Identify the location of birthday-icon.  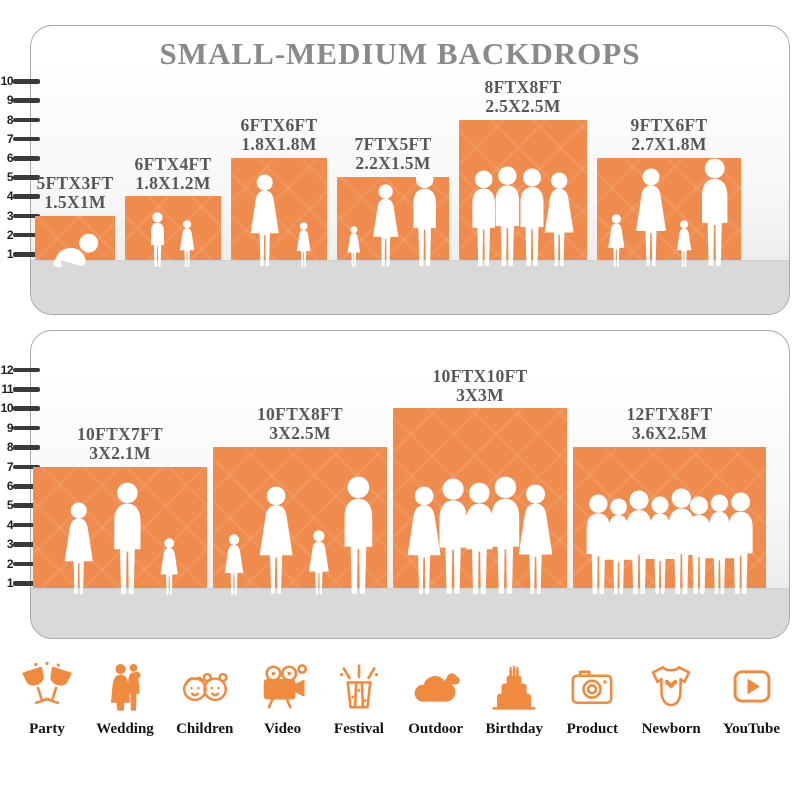
(514, 689).